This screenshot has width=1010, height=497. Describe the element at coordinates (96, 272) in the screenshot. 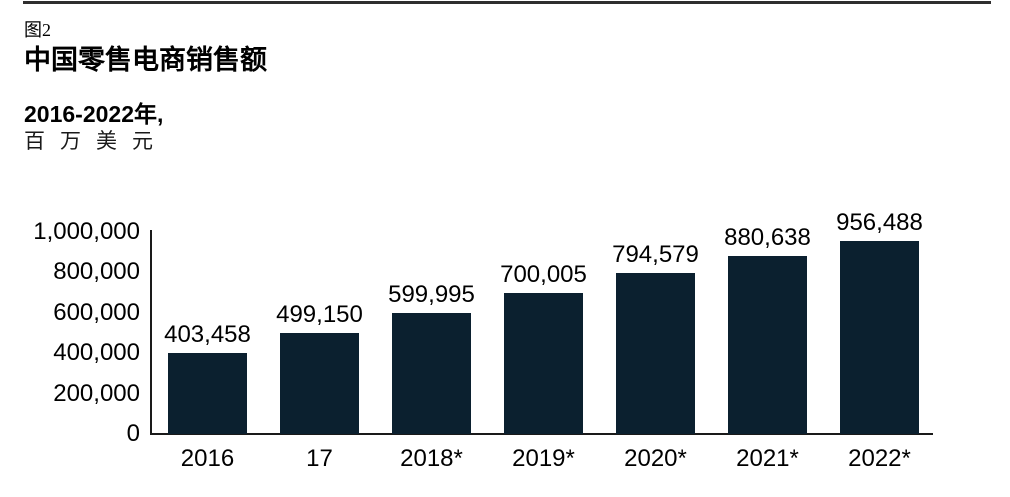

I see `y-tick-label: 800,000` at that location.